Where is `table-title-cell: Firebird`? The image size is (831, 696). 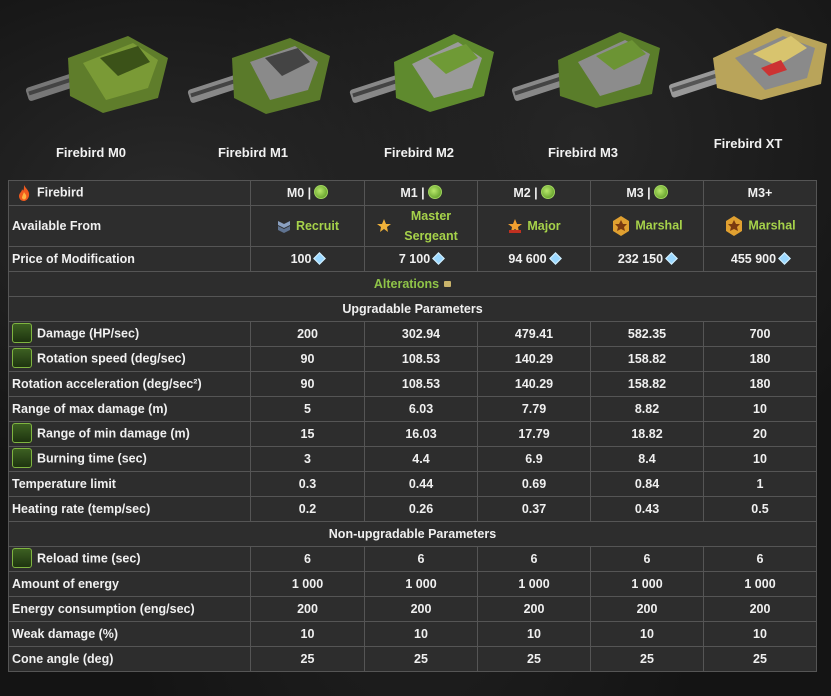
table-title-cell: Firebird is located at coordinates (129, 193).